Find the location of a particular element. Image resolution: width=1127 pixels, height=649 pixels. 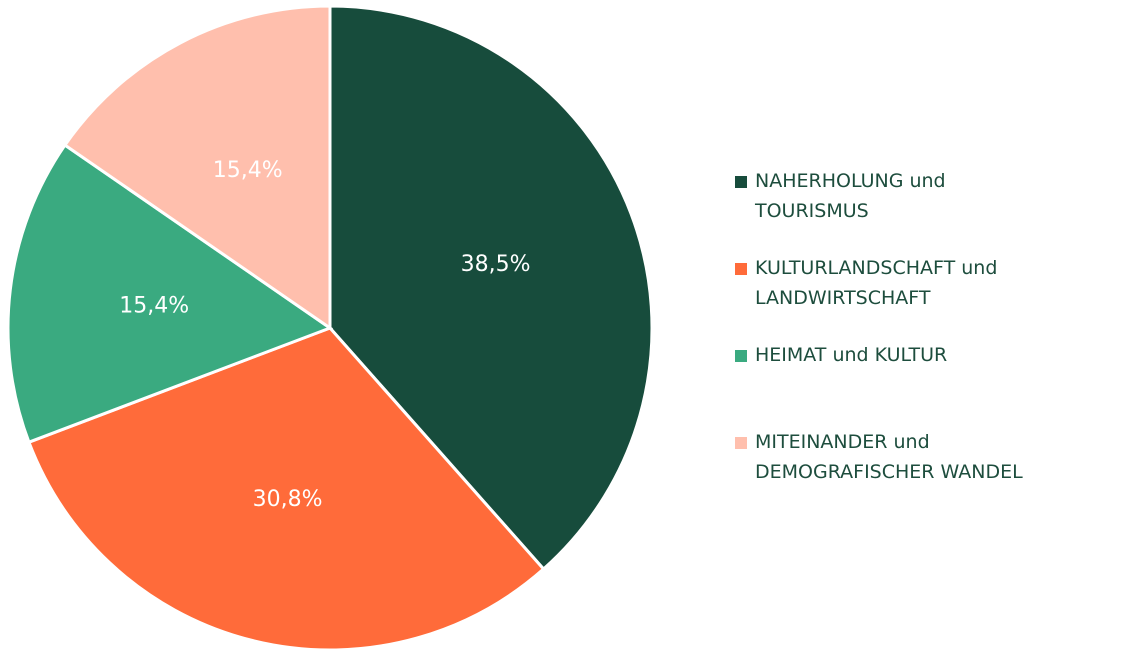

legend-label: HEIMAT und KULTUR is located at coordinates (851, 355).